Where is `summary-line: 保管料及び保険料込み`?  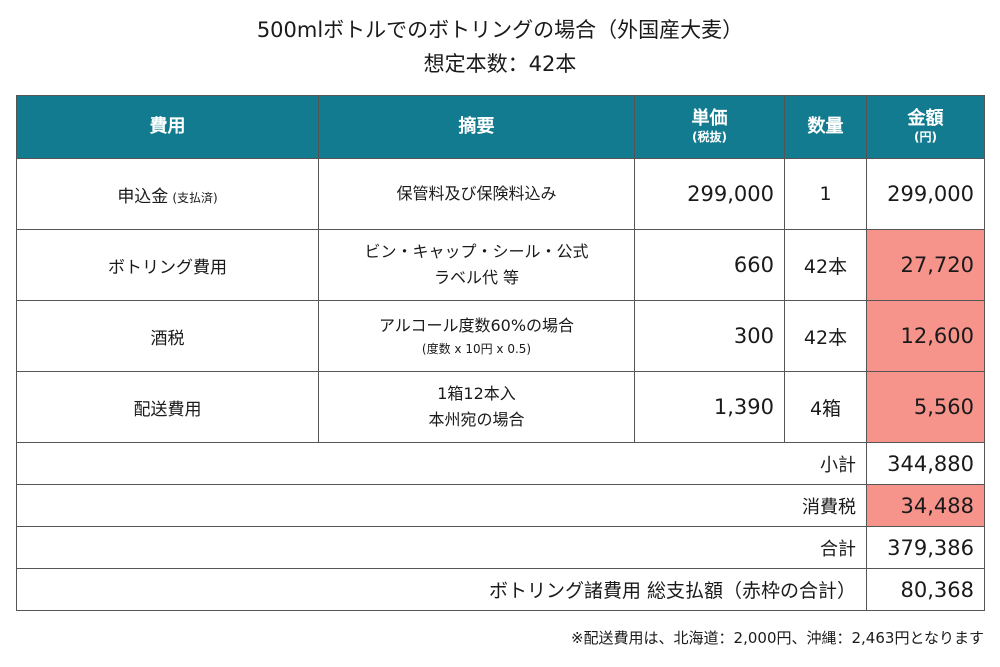
summary-line: 保管料及び保険料込み is located at coordinates (476, 193).